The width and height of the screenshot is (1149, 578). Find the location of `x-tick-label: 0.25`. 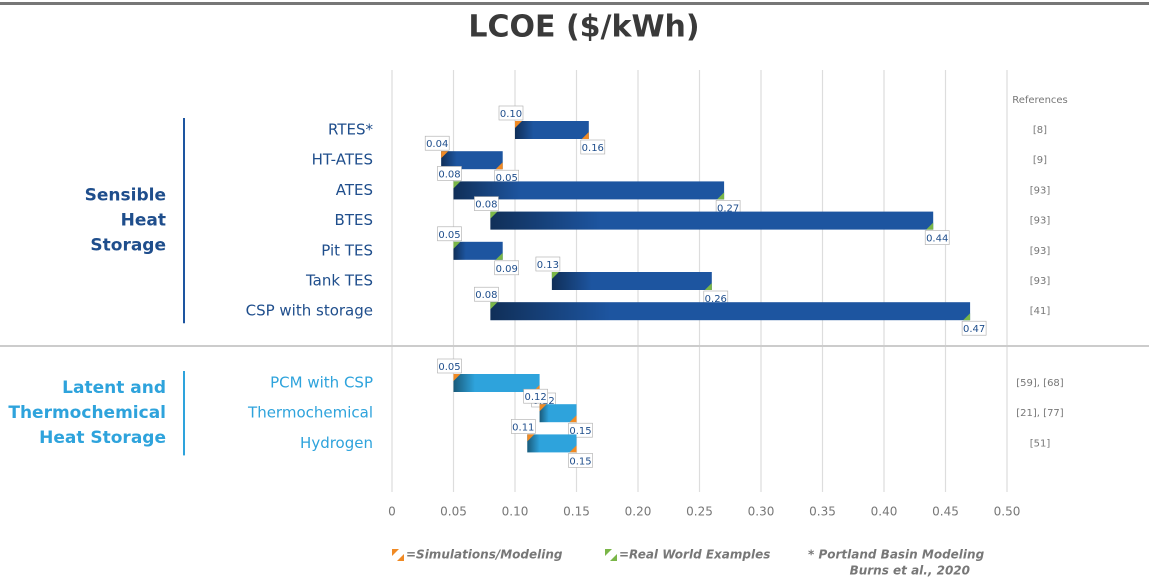

x-tick-label: 0.25 is located at coordinates (699, 512).